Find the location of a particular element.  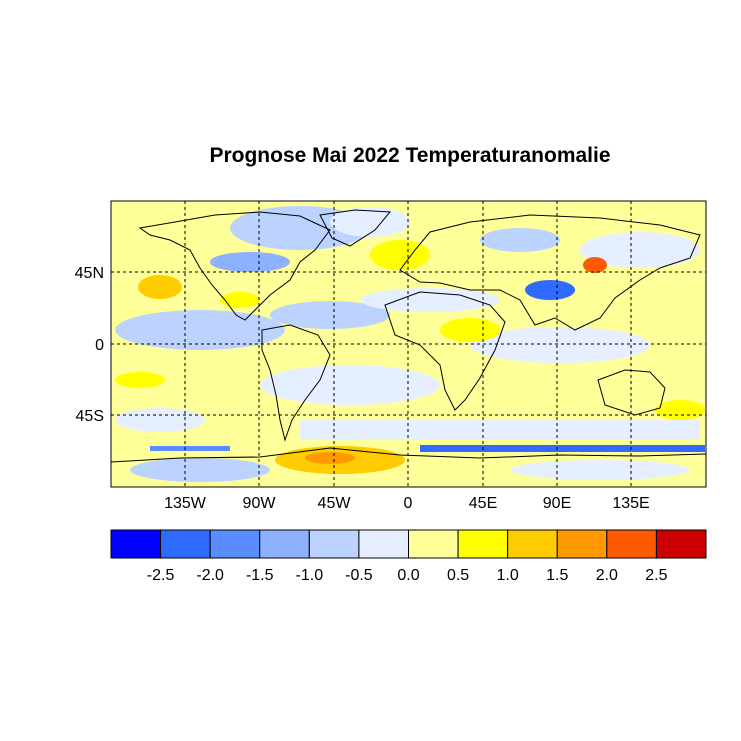

europe-asia is located at coordinates (550, 272).